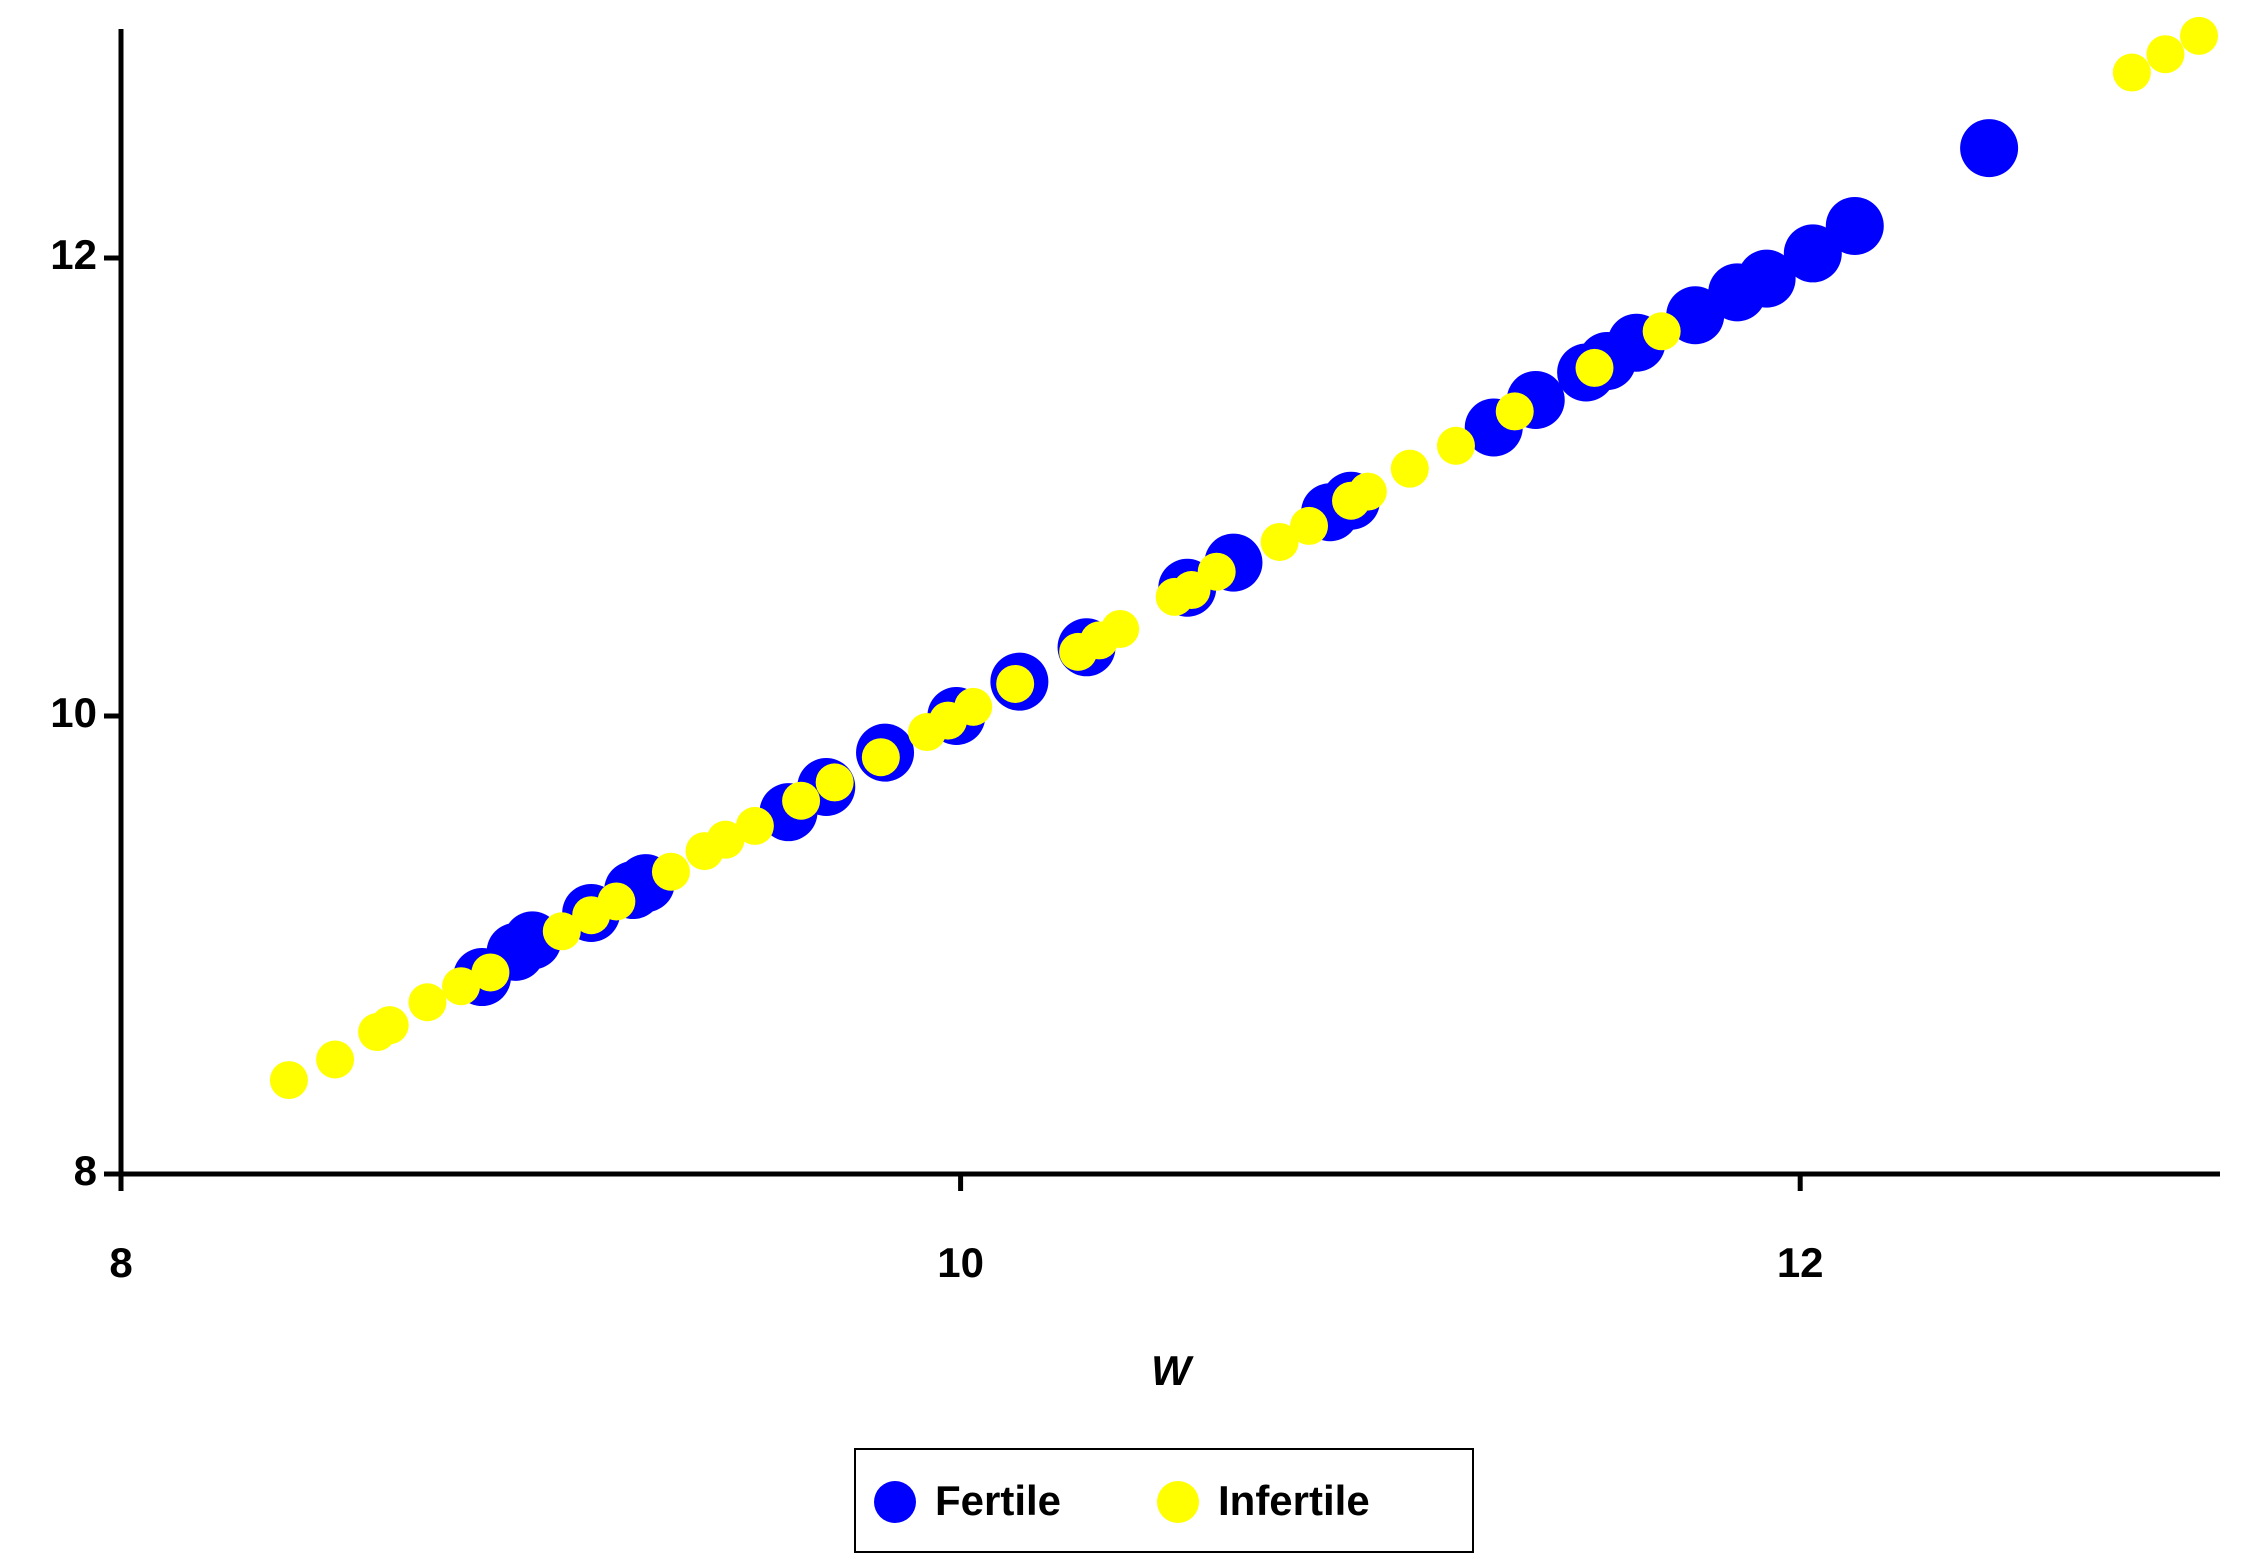 The height and width of the screenshot is (1561, 2242). I want to click on legend-label: Infertile, so click(1294, 1500).